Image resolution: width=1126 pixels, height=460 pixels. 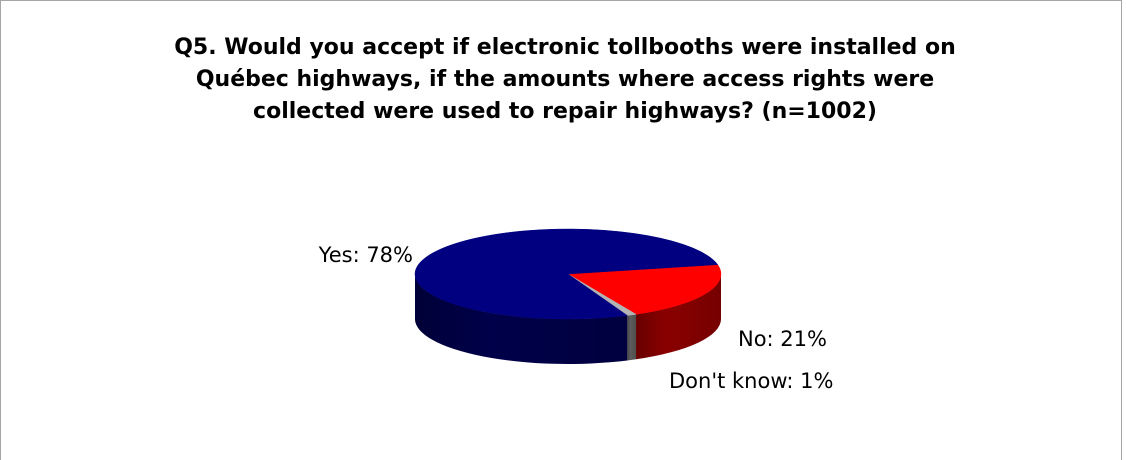 What do you see at coordinates (365, 255) in the screenshot?
I see `label-yes: Yes: 78%` at bounding box center [365, 255].